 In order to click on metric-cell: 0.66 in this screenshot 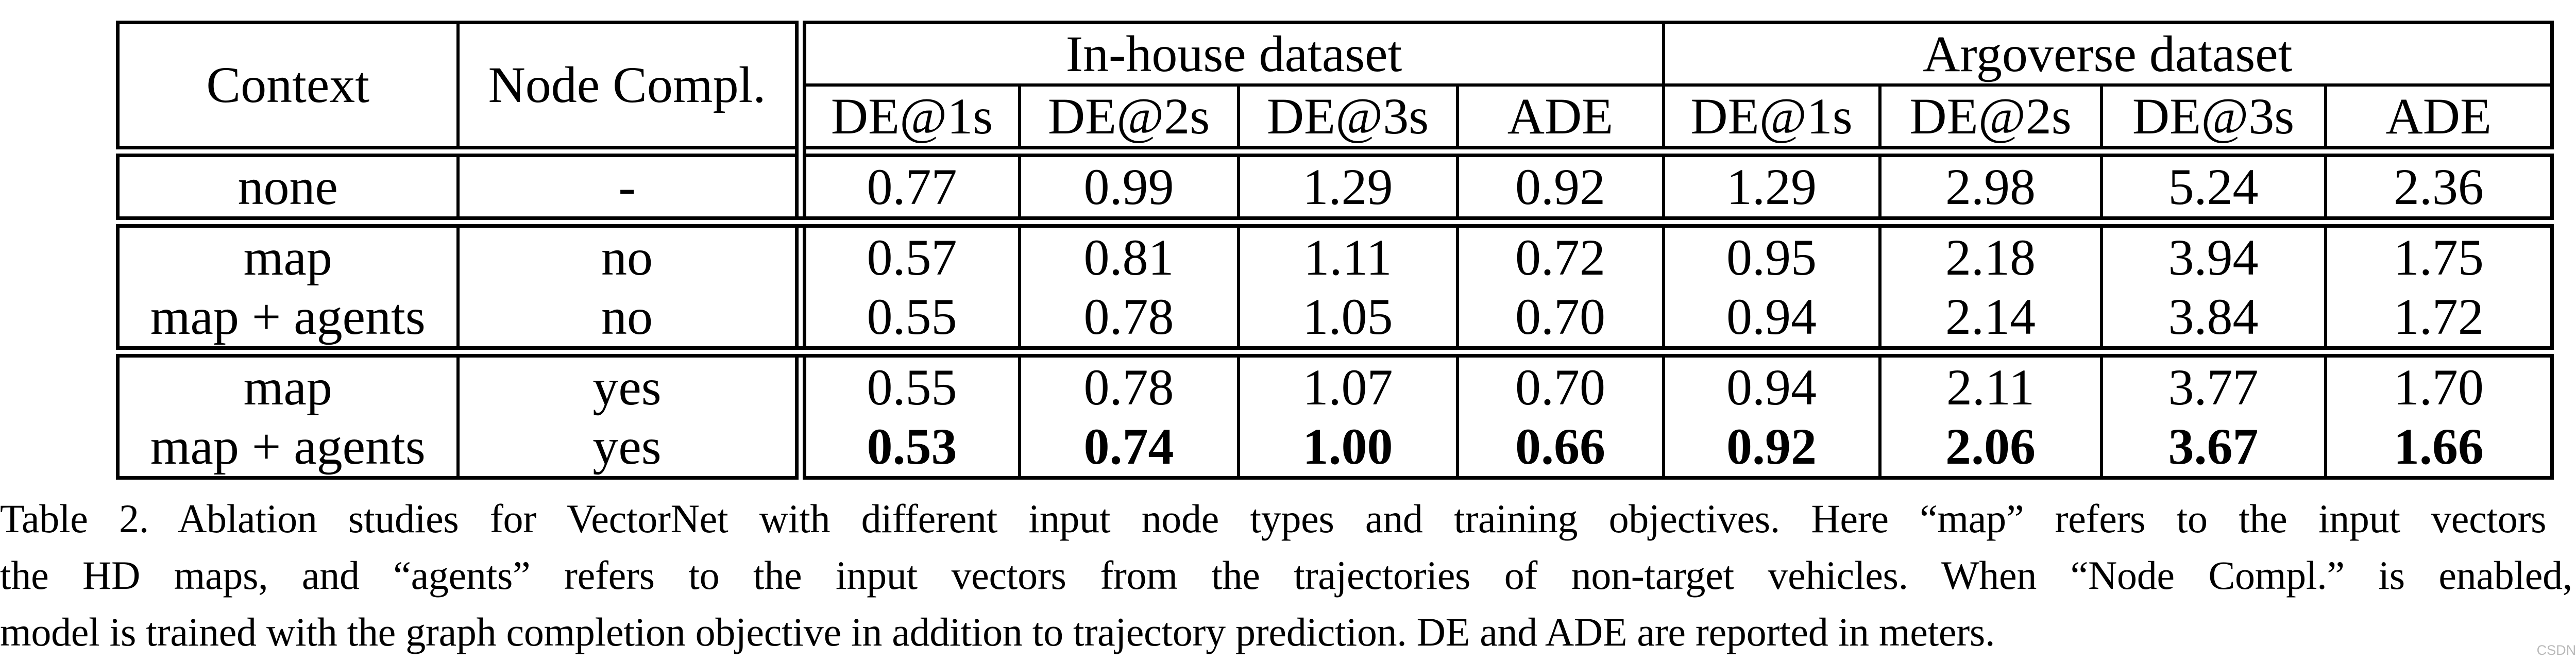, I will do `click(1560, 448)`.